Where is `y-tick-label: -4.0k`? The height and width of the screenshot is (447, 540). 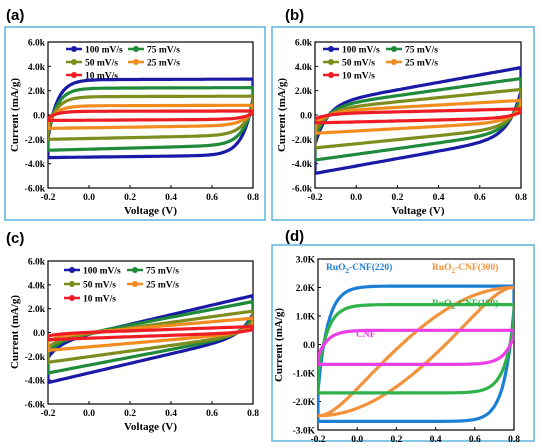 y-tick-label: -4.0k is located at coordinates (35, 165).